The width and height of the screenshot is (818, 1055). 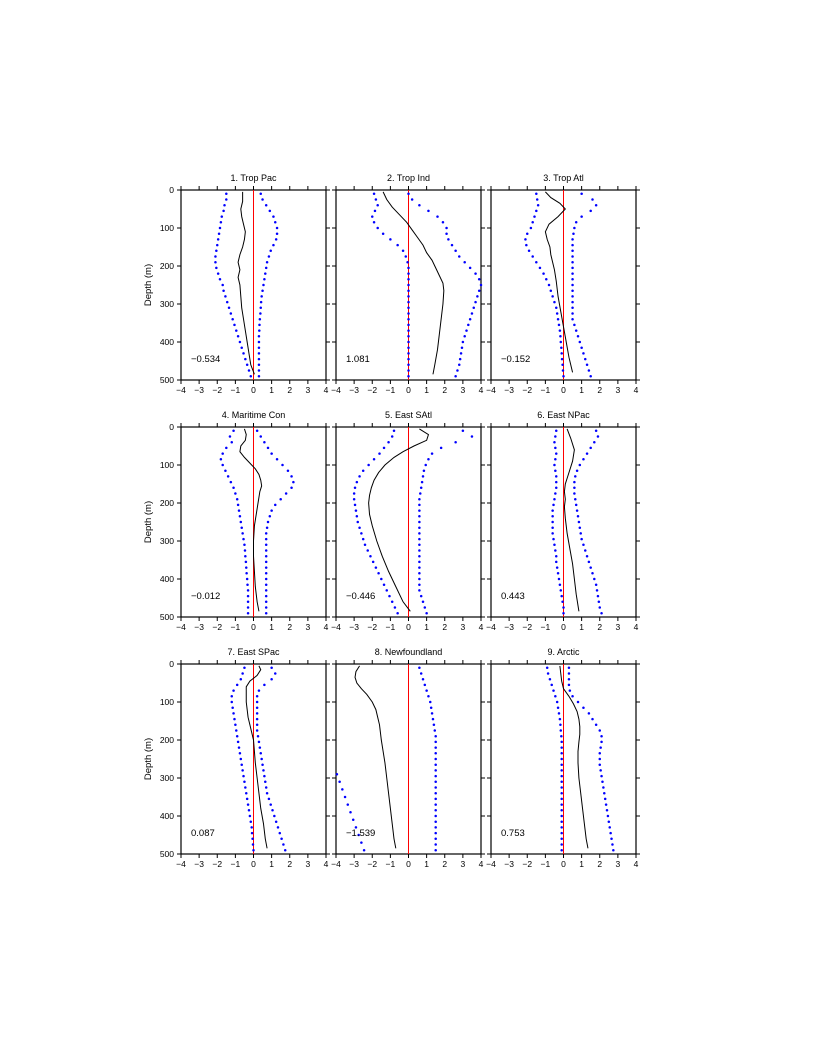 I want to click on panel-value: −0.446, so click(x=360, y=596).